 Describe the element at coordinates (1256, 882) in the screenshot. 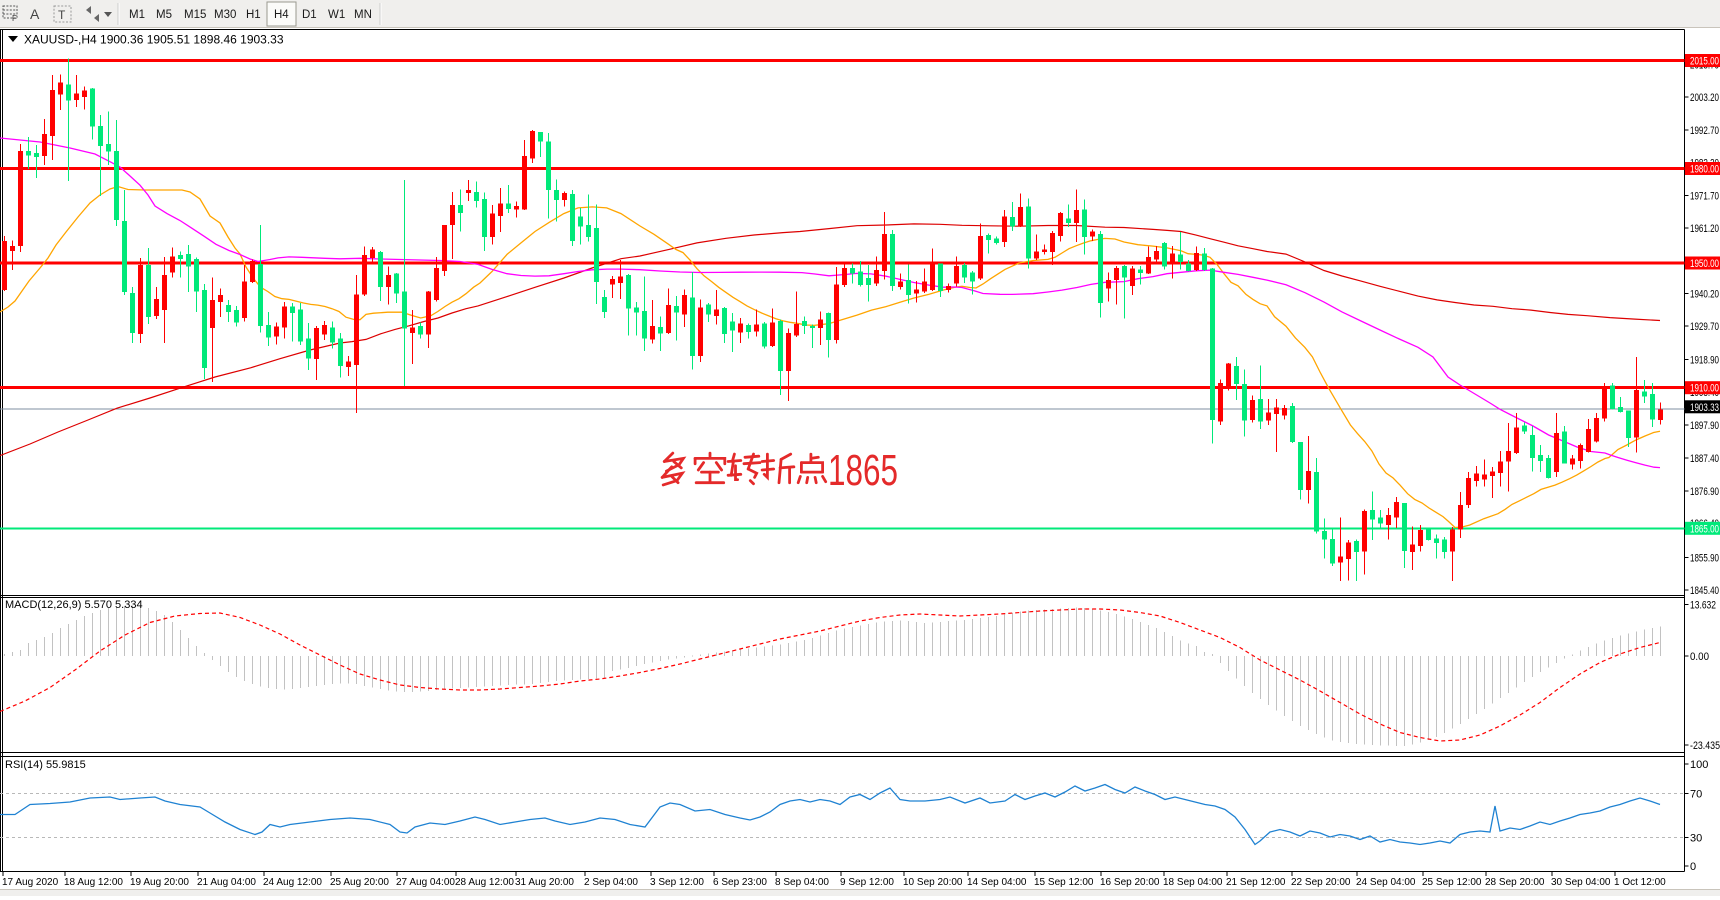

I see `svg-text: 21 Sep 12:00` at that location.